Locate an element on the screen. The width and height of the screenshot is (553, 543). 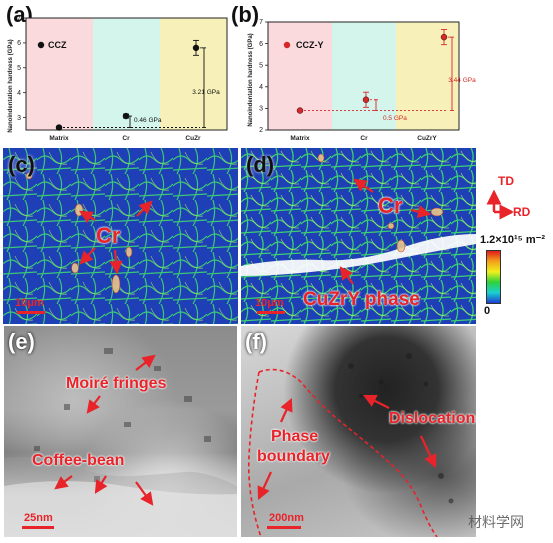
scale-bar-d is located at coordinates (271, 312).